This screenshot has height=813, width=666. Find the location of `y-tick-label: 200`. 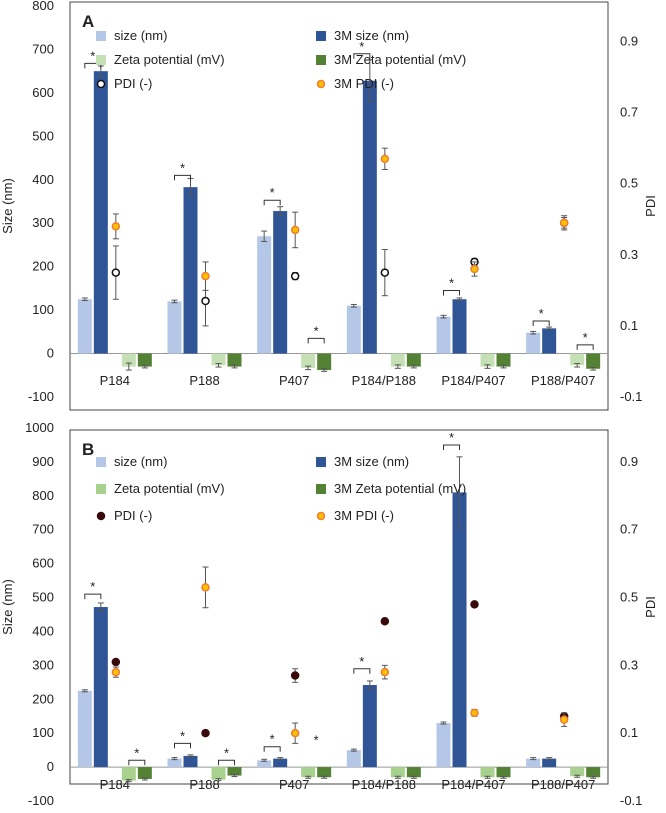

y-tick-label: 200 is located at coordinates (43, 698).